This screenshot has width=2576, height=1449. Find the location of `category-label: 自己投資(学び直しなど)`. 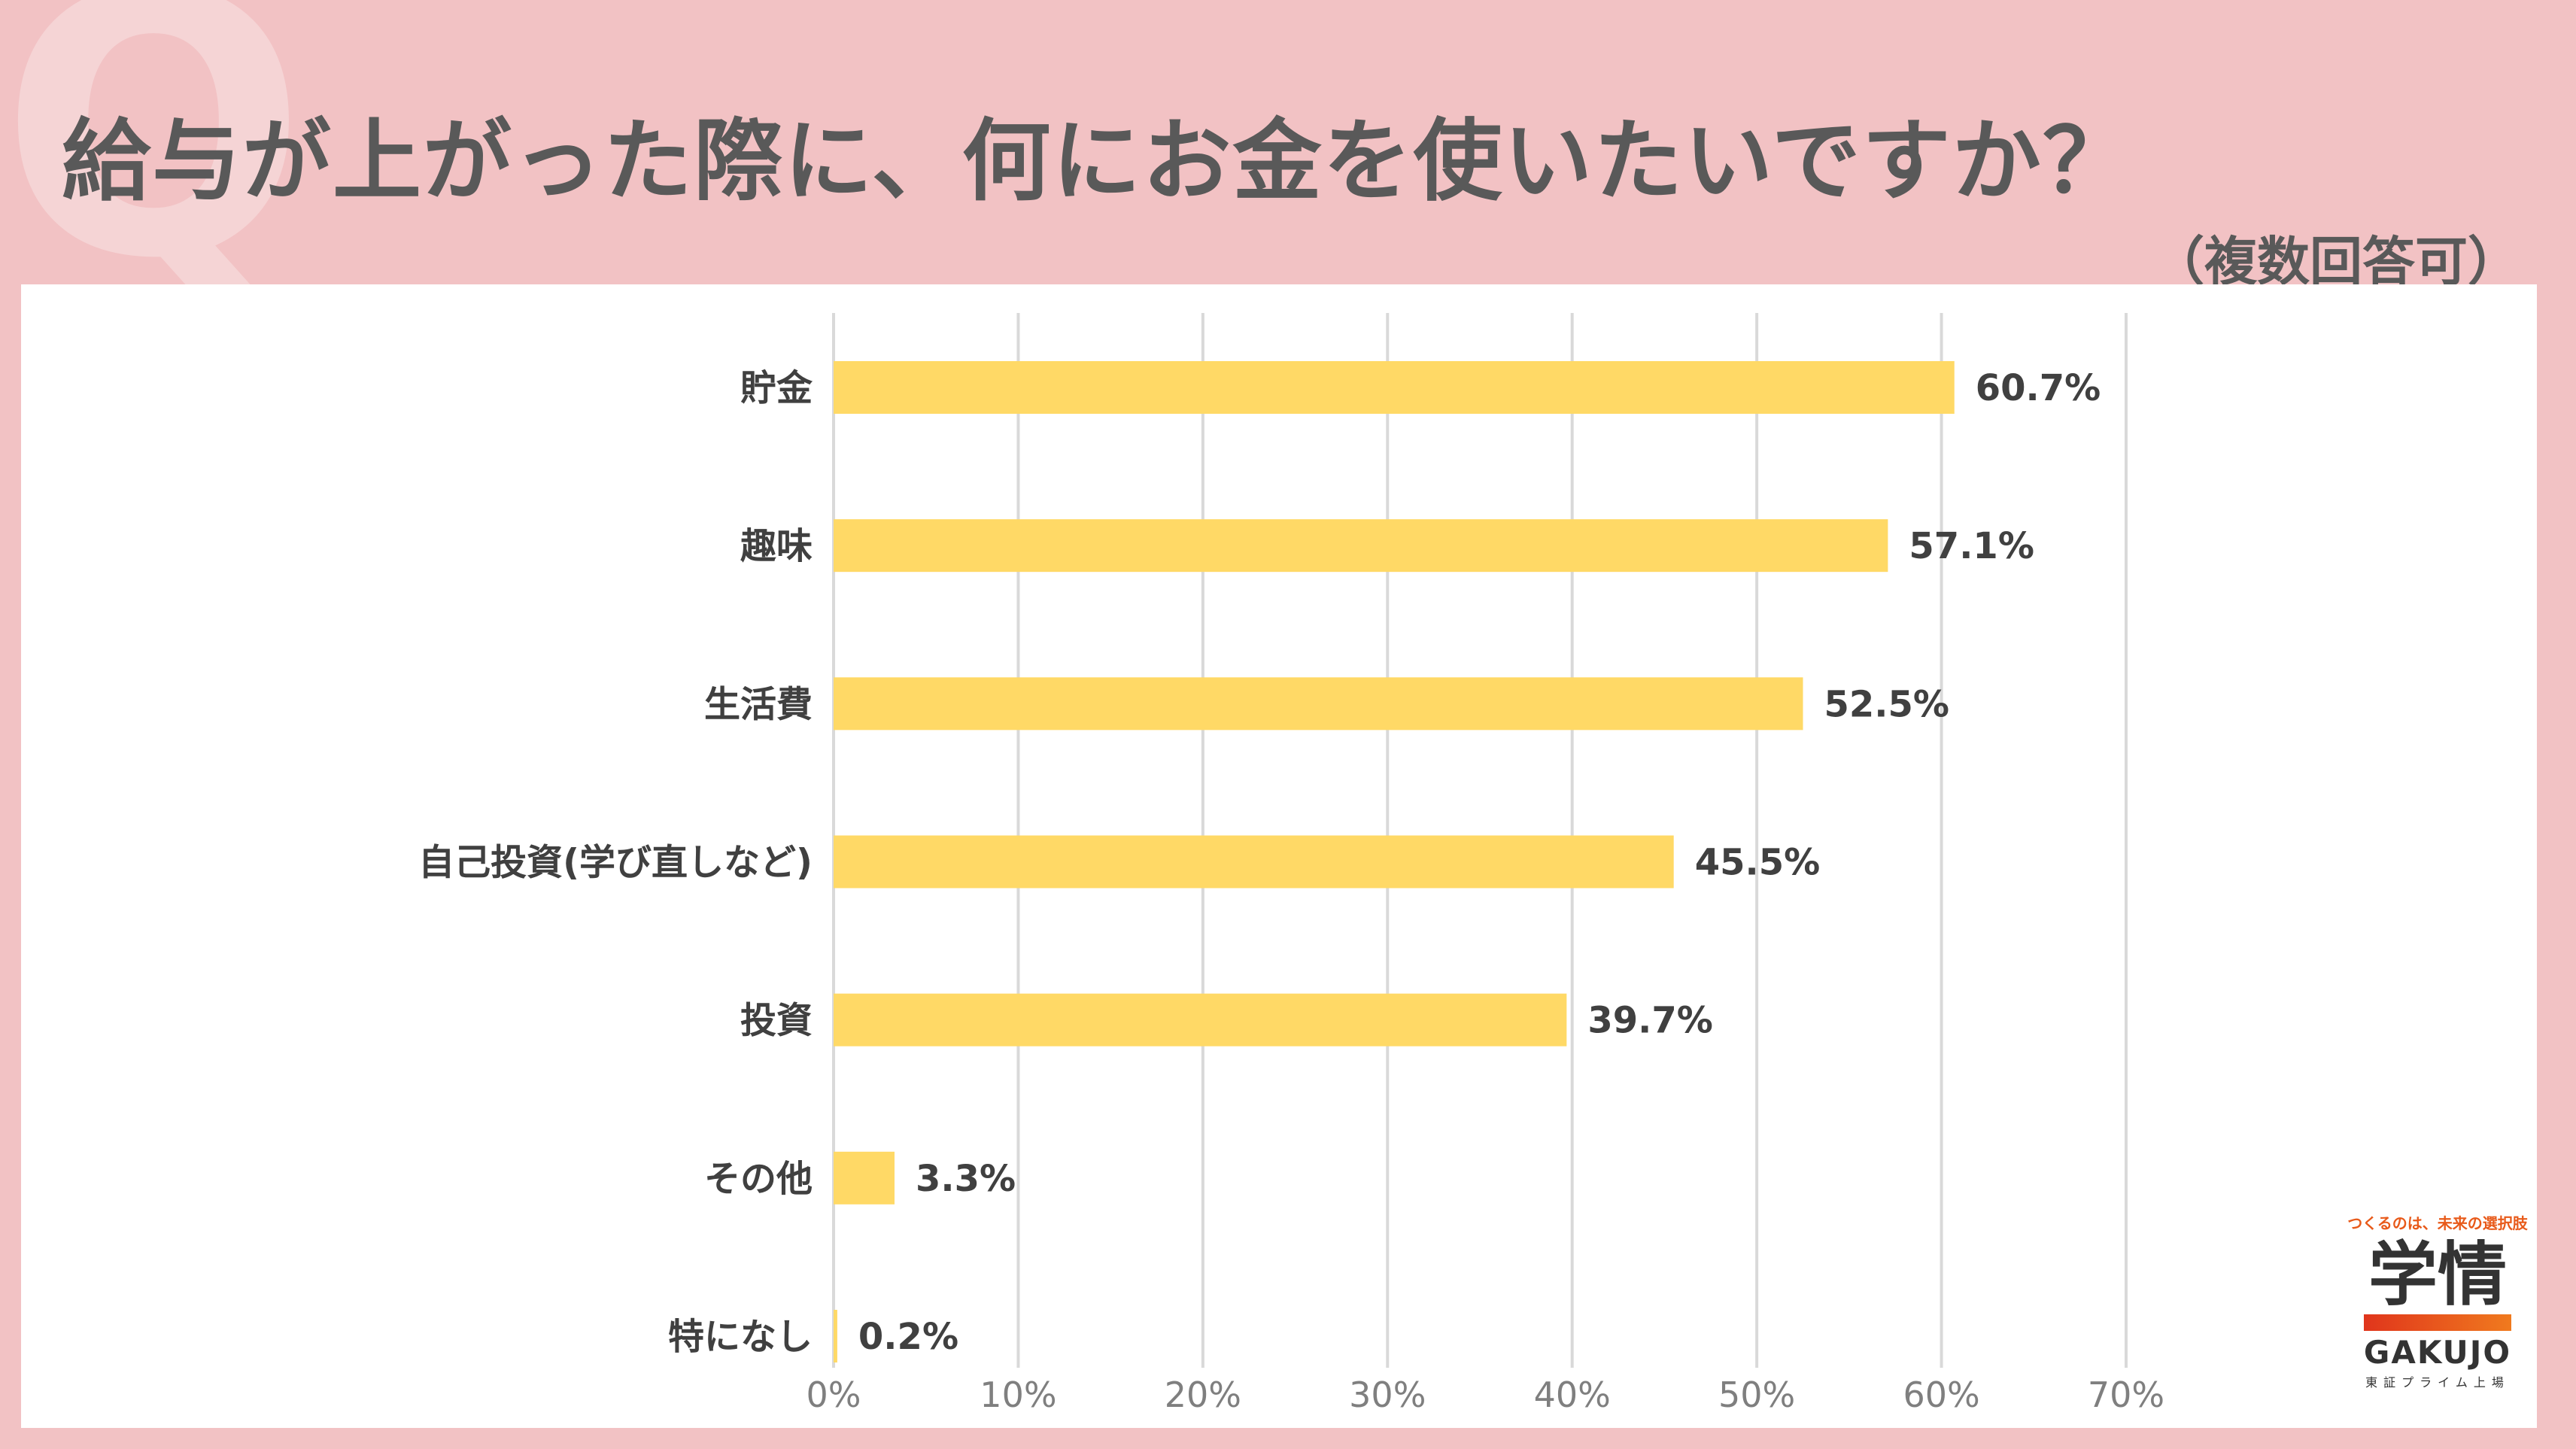

category-label: 自己投資(学び直しなど) is located at coordinates (615, 863).